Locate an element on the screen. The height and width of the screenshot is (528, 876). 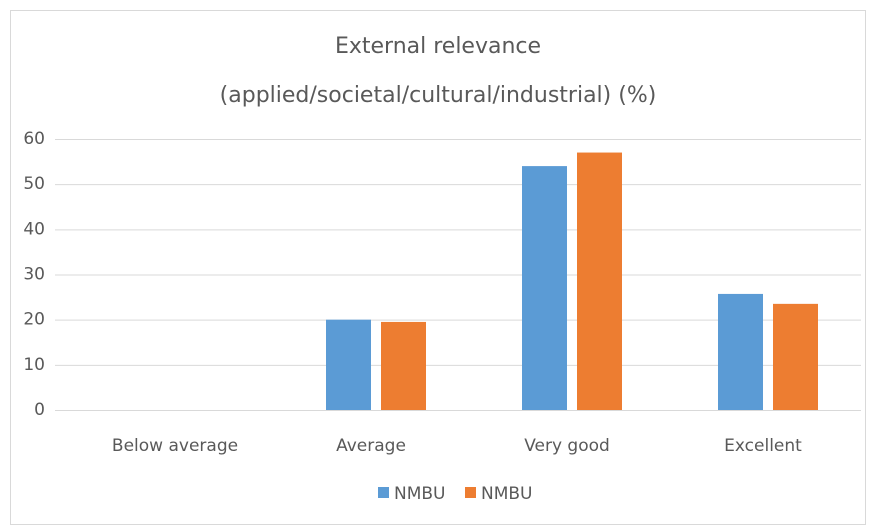
x-tick-label: Average is located at coordinates (371, 446).